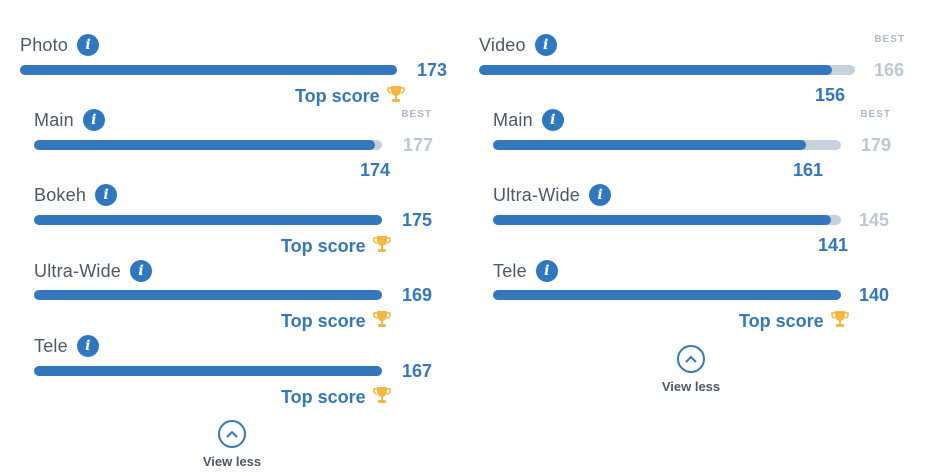 The image size is (942, 476). Describe the element at coordinates (876, 145) in the screenshot. I see `video-main-best-value: 179` at that location.